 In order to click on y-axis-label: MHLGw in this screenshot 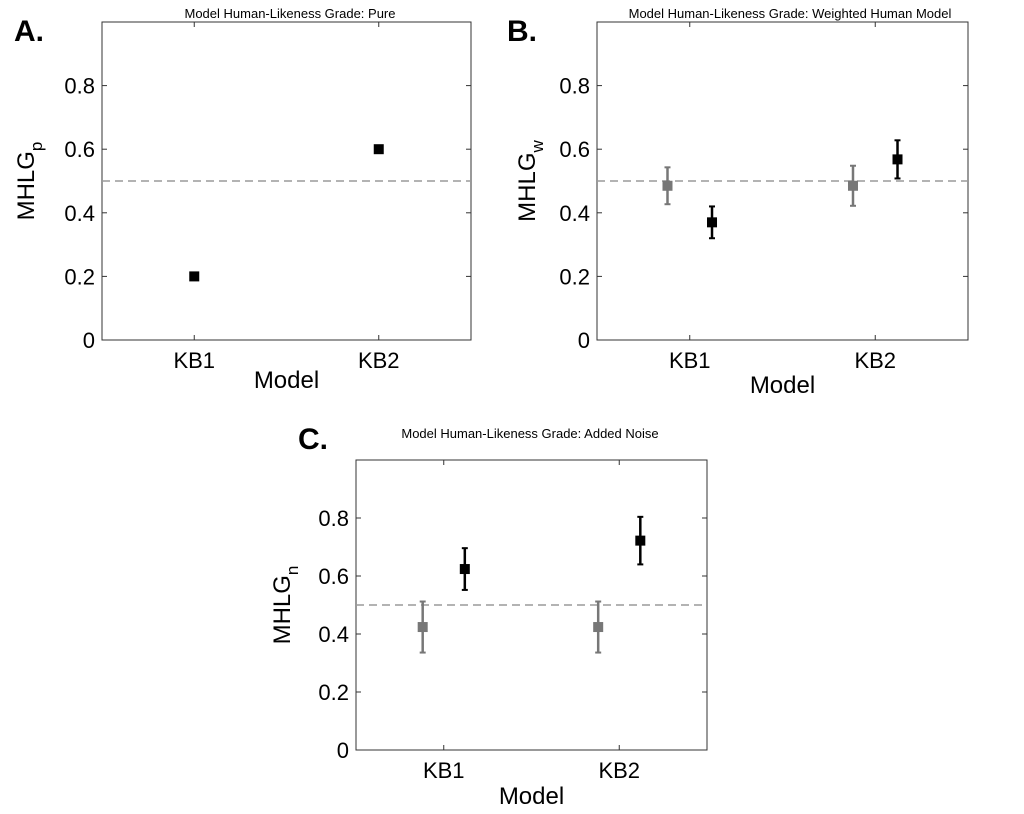, I will do `click(530, 180)`.